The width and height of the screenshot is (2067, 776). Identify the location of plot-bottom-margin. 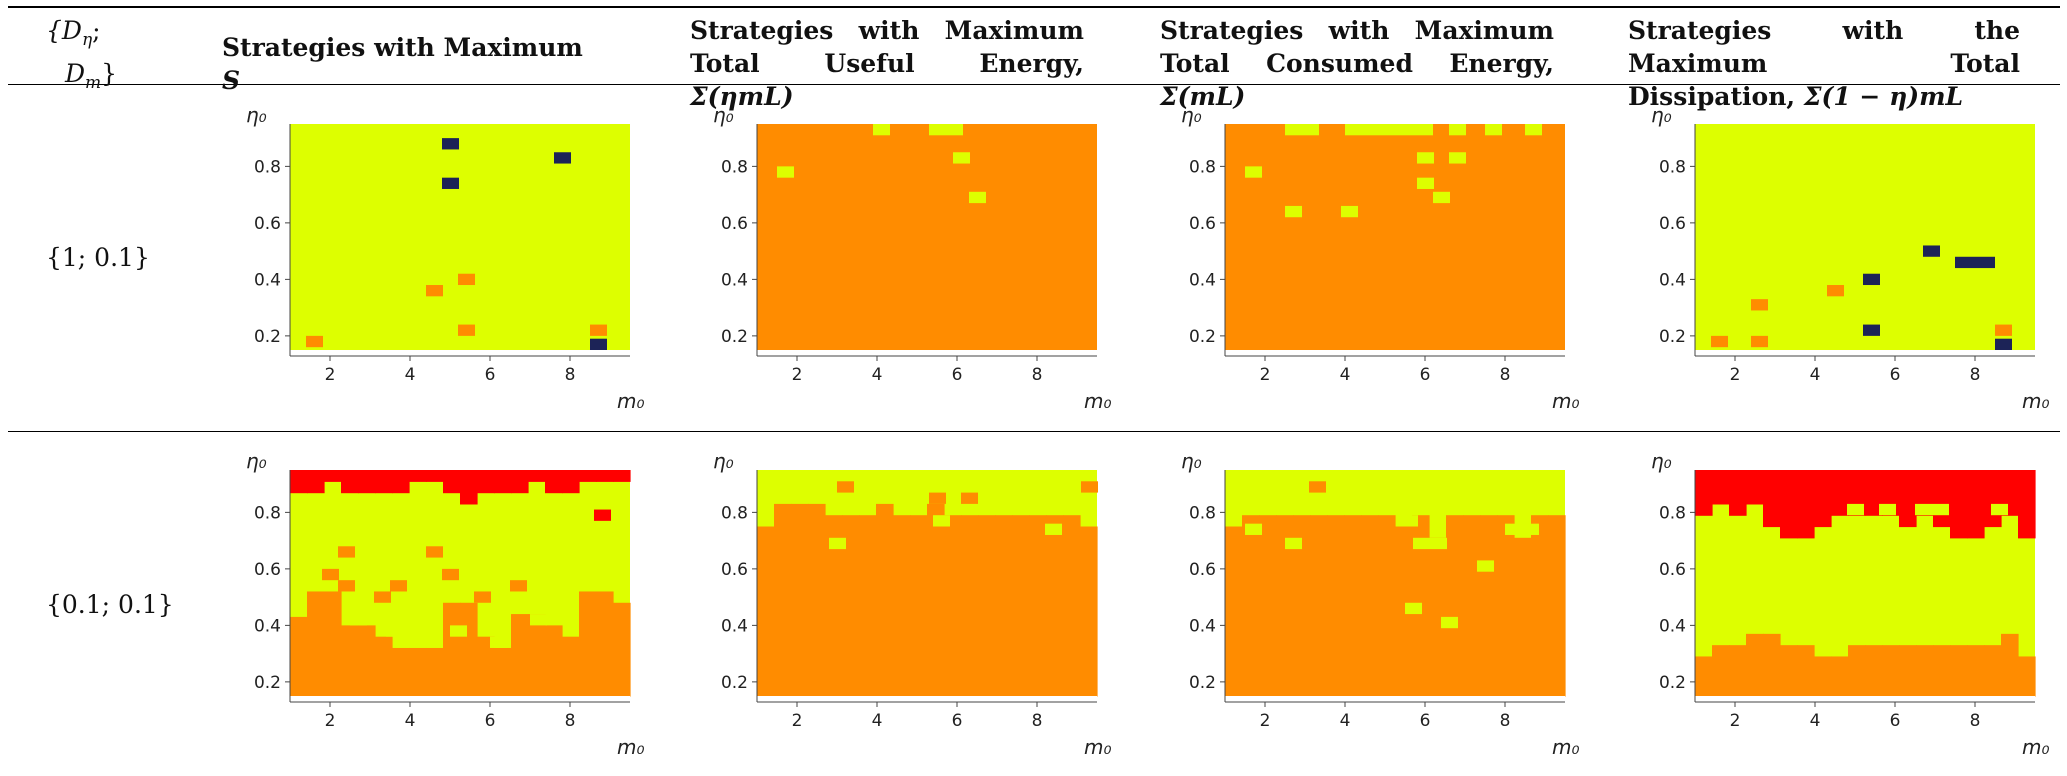
(1865, 353).